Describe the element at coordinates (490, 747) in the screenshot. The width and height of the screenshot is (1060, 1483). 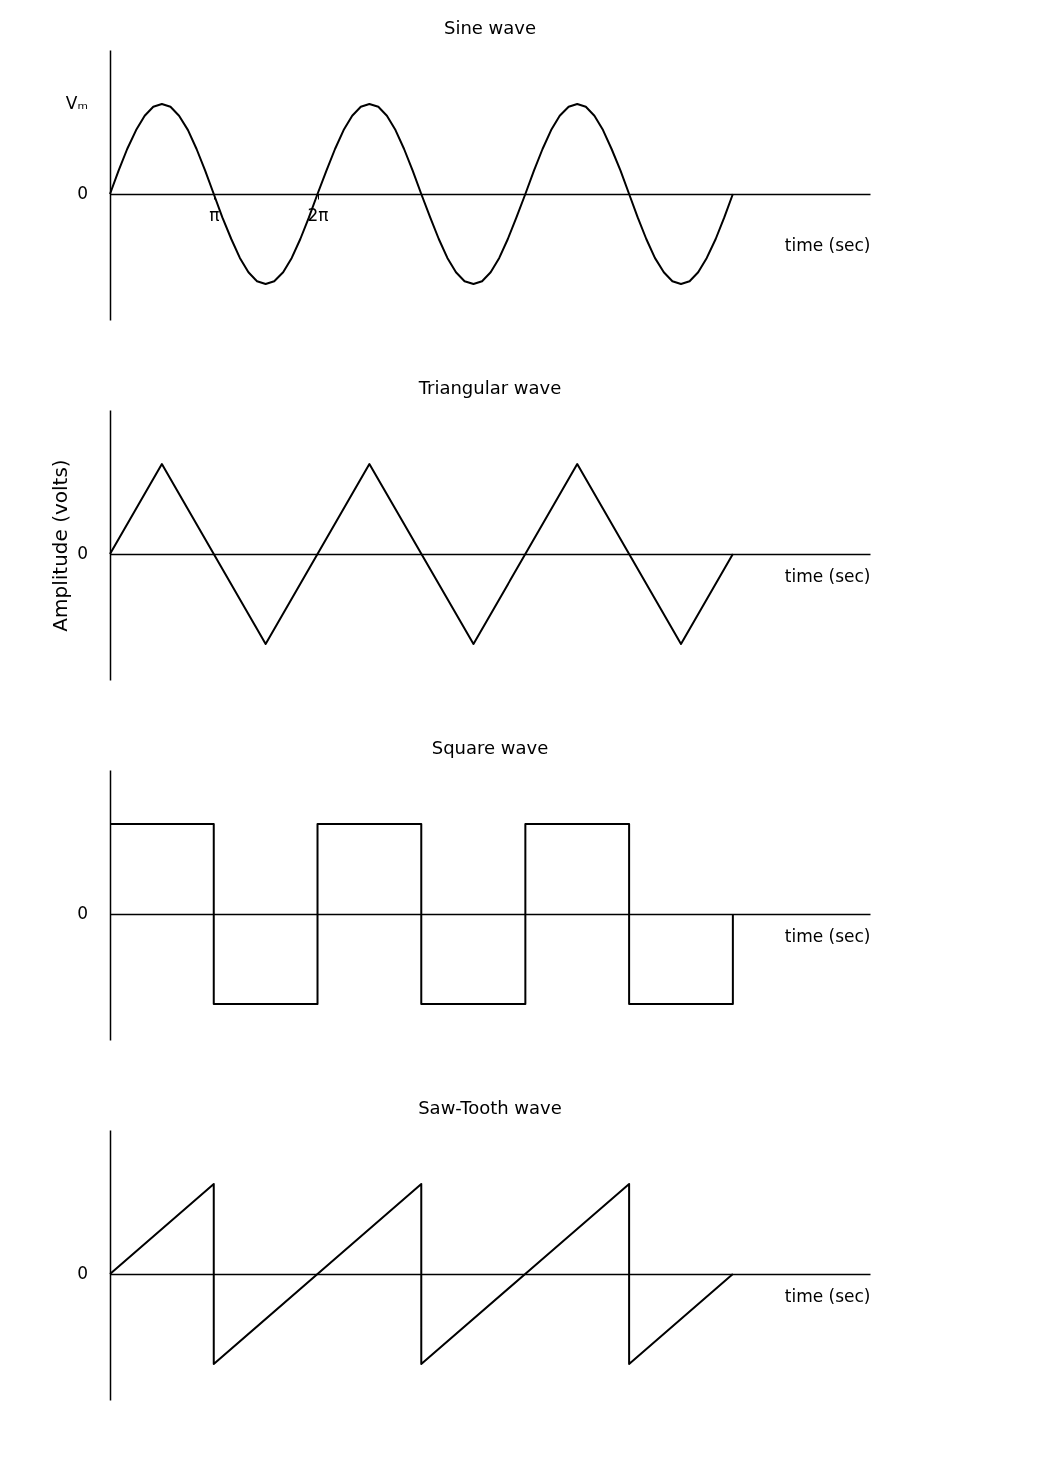
I see `chart-title: Square wave` at that location.